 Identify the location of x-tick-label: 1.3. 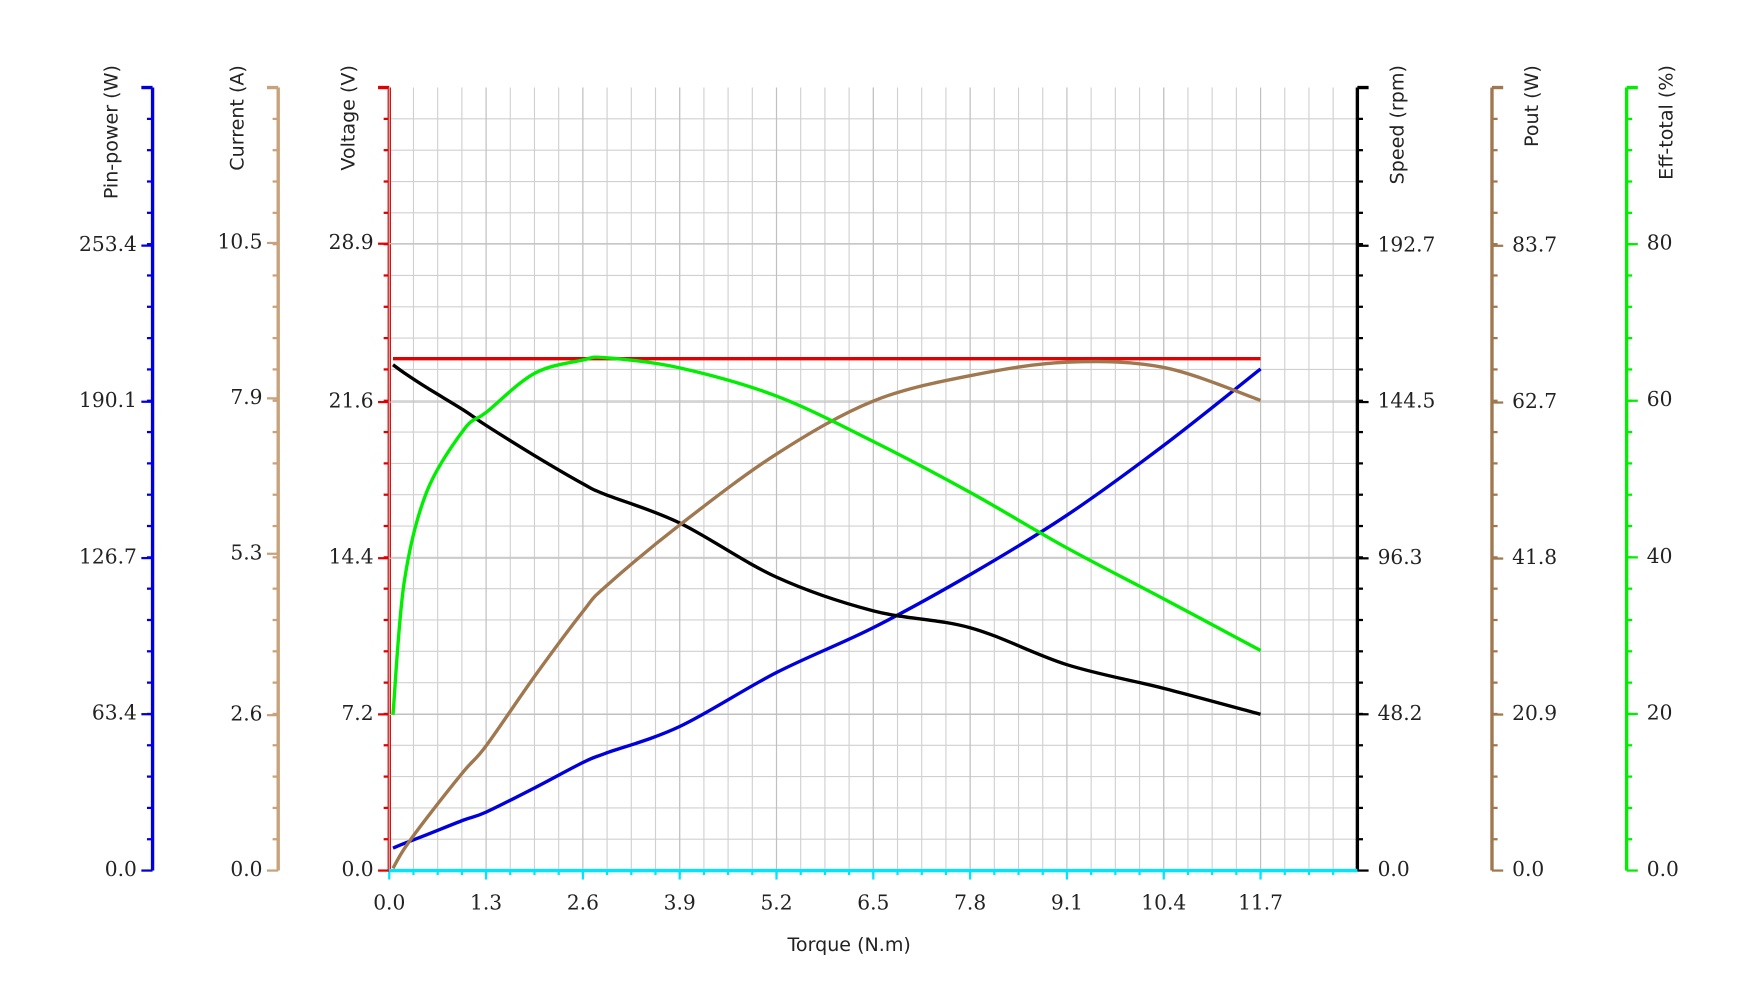
(486, 903).